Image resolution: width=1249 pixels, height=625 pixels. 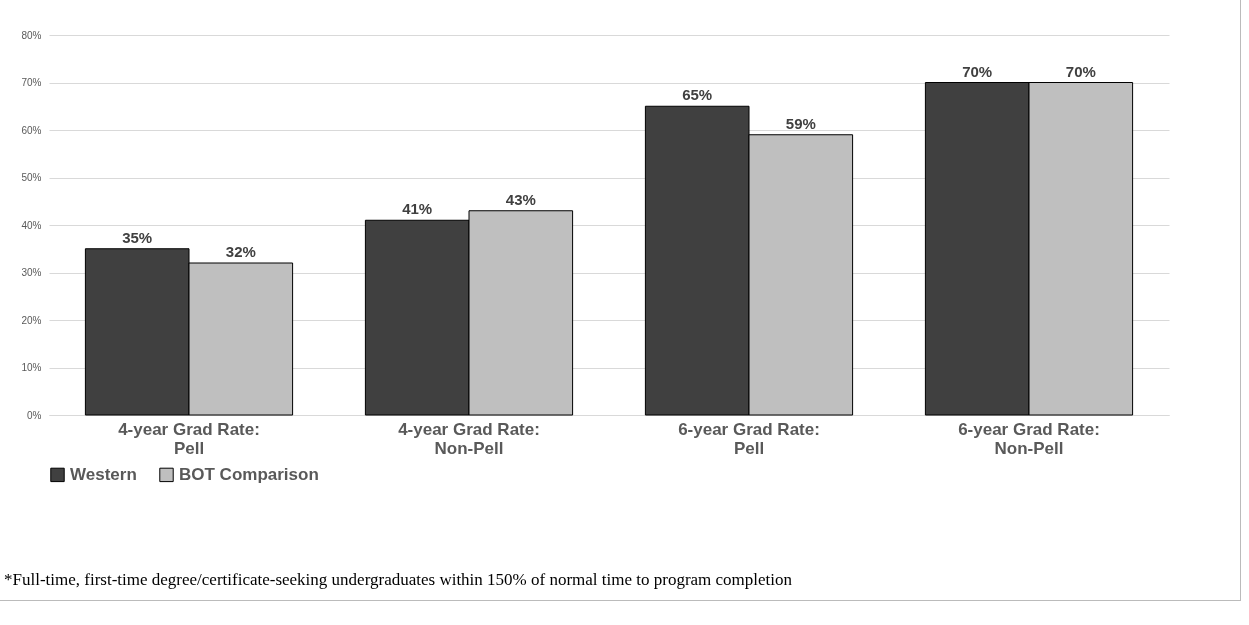 I want to click on x-tick-label: 4-year Grad Rate: Pell, so click(x=189, y=438).